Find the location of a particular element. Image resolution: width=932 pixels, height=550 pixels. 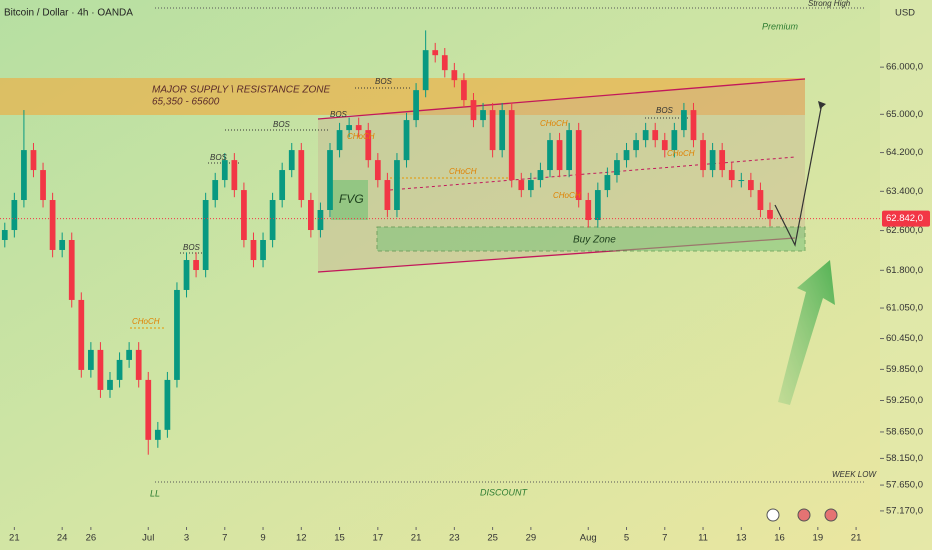

x-tick-label: 15 is located at coordinates (339, 538).